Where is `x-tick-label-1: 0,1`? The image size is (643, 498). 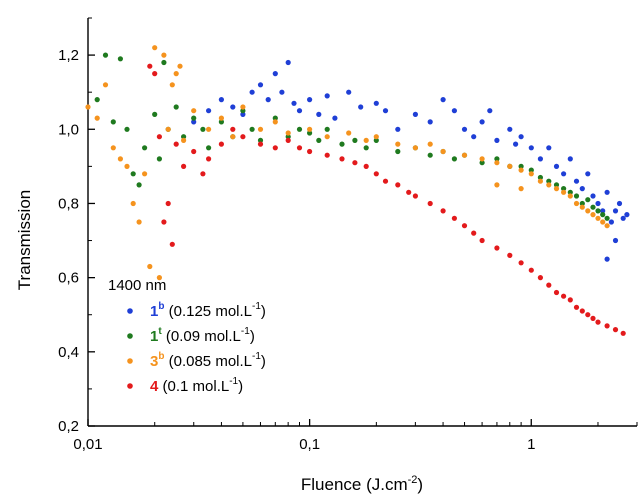 x-tick-label-1: 0,1 is located at coordinates (309, 444).